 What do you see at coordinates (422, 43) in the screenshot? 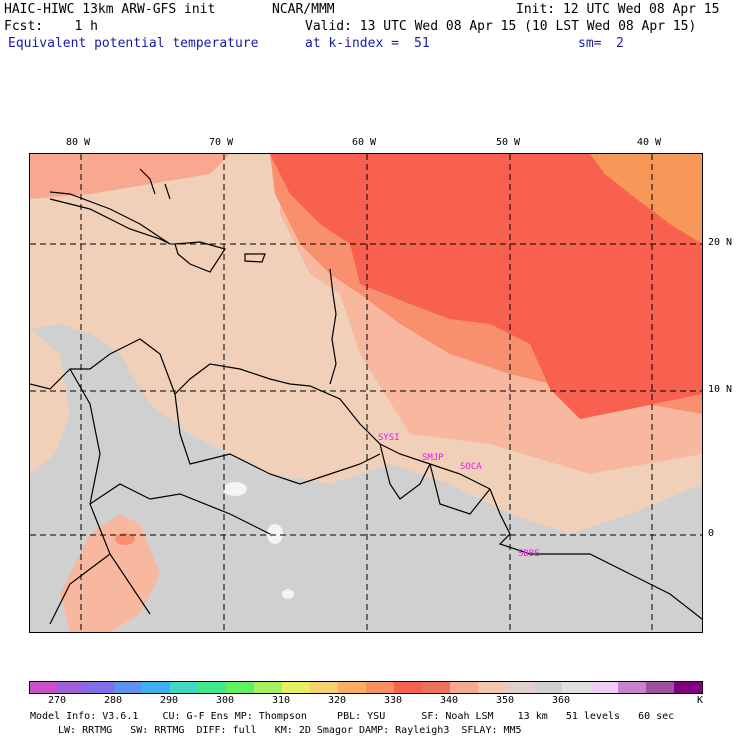
I see `kindex-value: 51` at bounding box center [422, 43].